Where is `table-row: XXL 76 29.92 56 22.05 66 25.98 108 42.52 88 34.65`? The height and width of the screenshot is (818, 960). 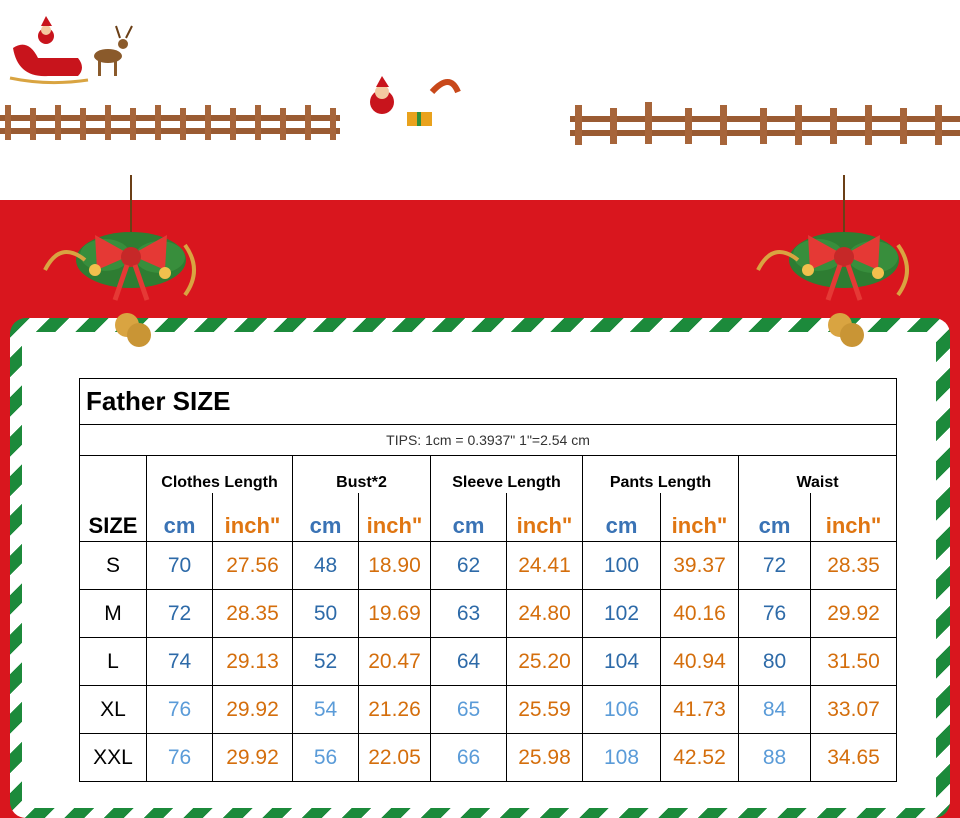 table-row: XXL 76 29.92 56 22.05 66 25.98 108 42.52 88 34.65 is located at coordinates (488, 757).